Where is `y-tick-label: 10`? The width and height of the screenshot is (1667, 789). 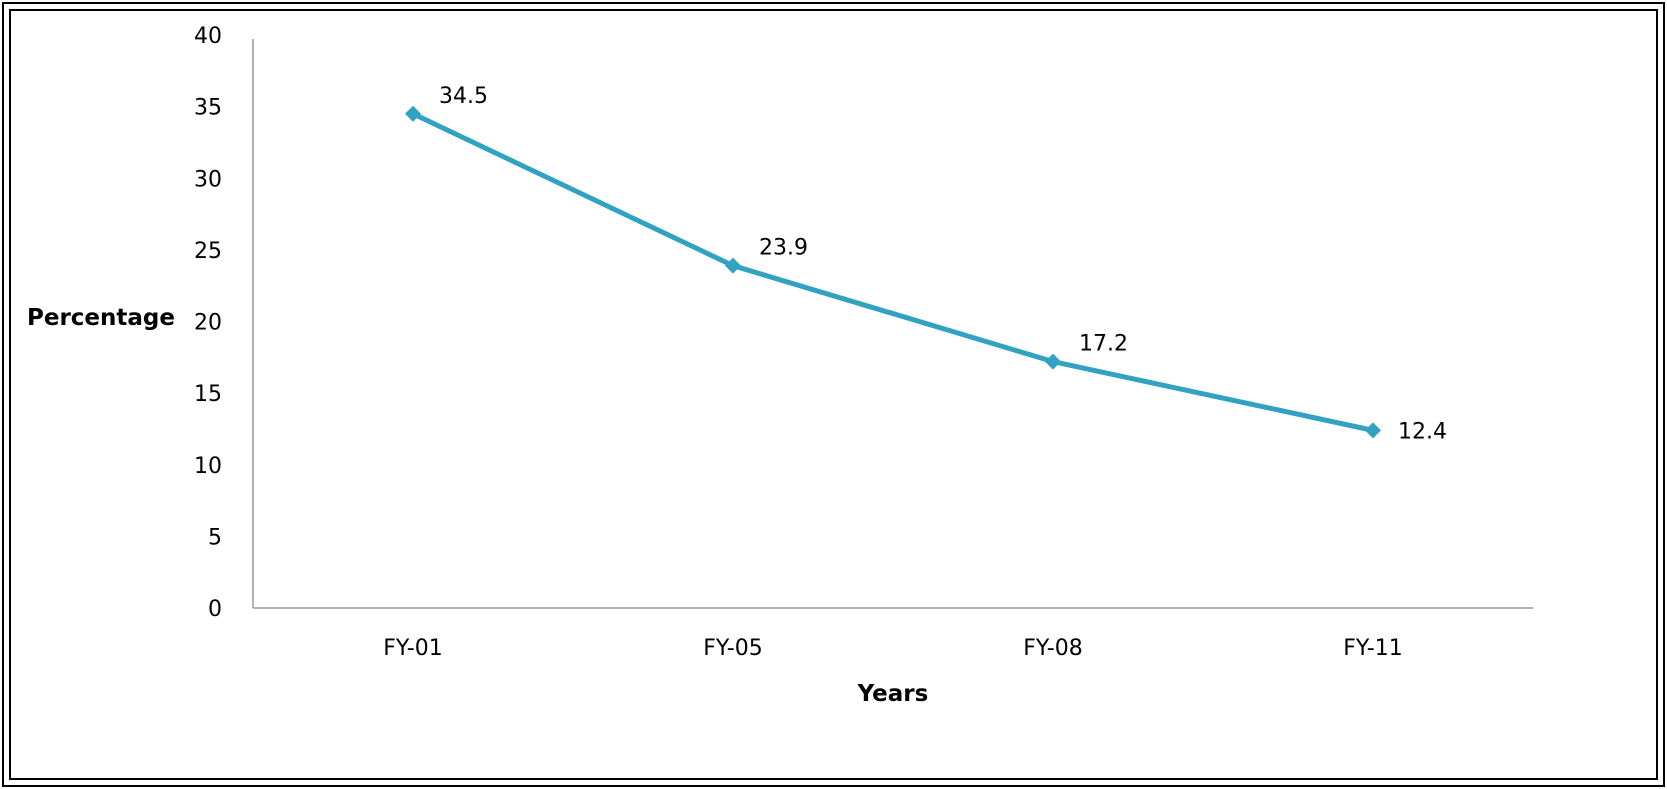
y-tick-label: 10 is located at coordinates (208, 466).